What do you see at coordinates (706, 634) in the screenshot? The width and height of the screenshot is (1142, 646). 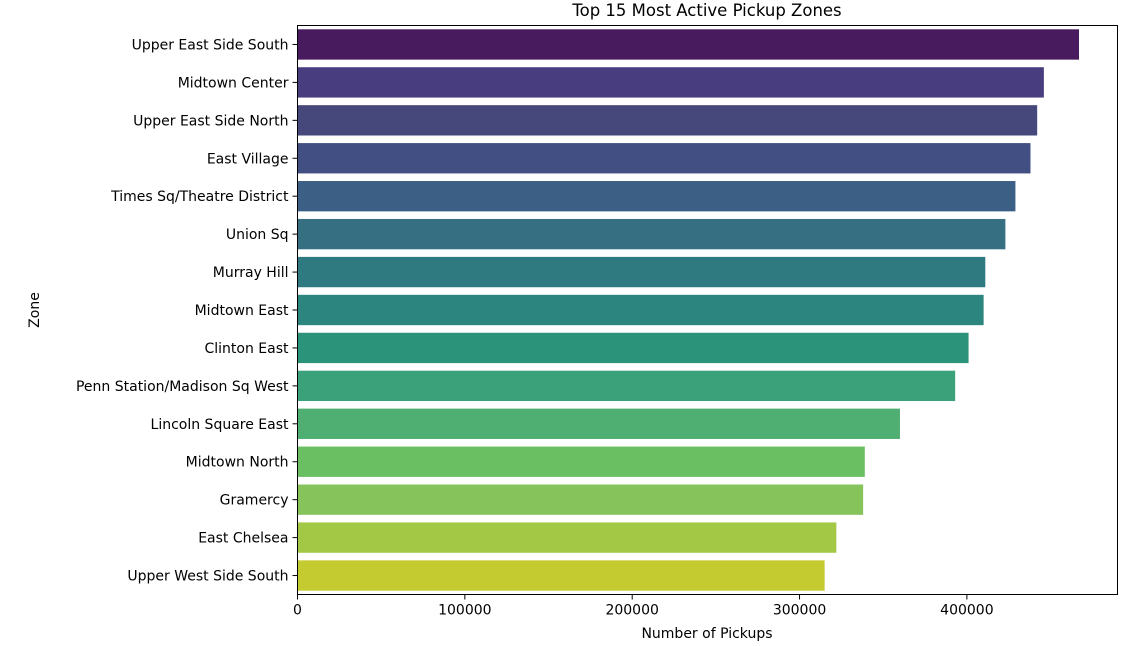 I see `x-axis-title: Number of Pickups` at bounding box center [706, 634].